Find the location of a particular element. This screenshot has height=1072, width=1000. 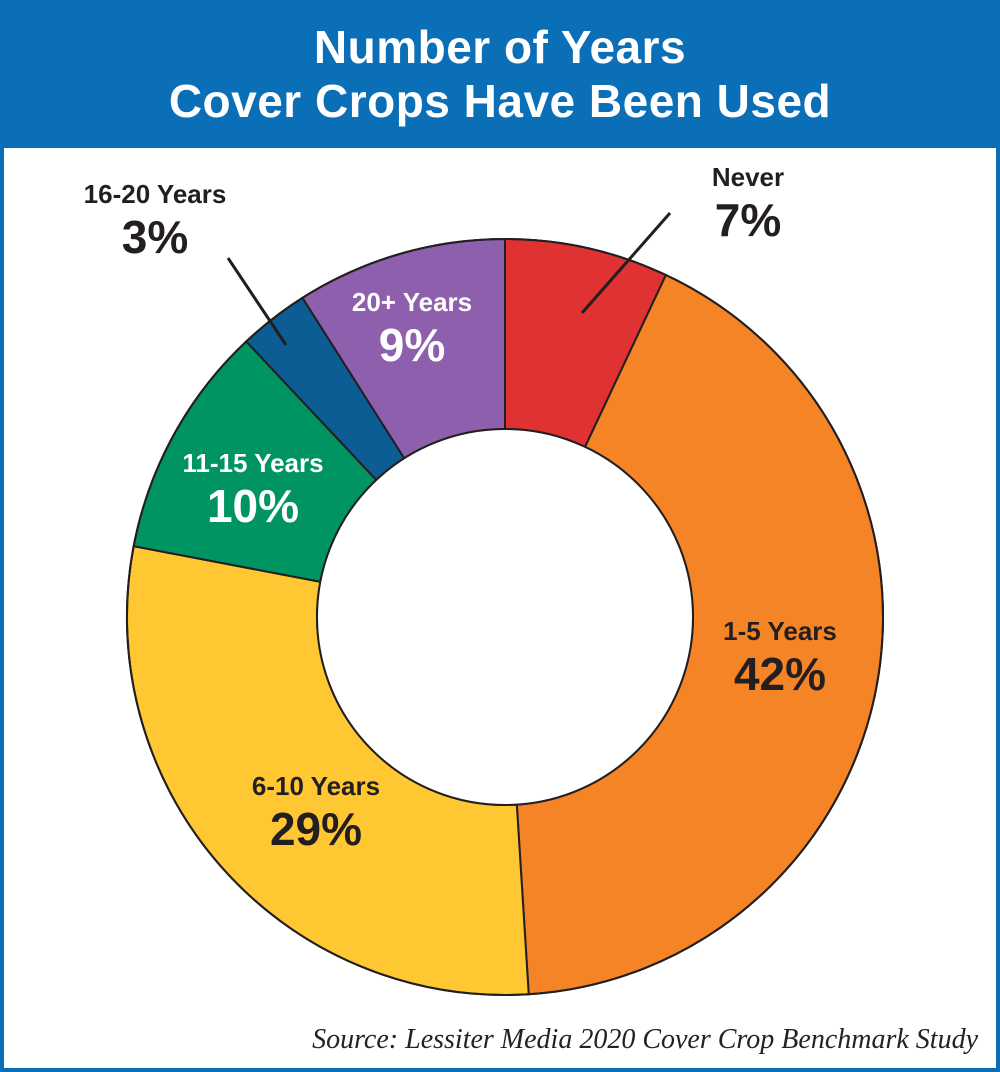

slice-value-1-5-years: 42% is located at coordinates (780, 674).